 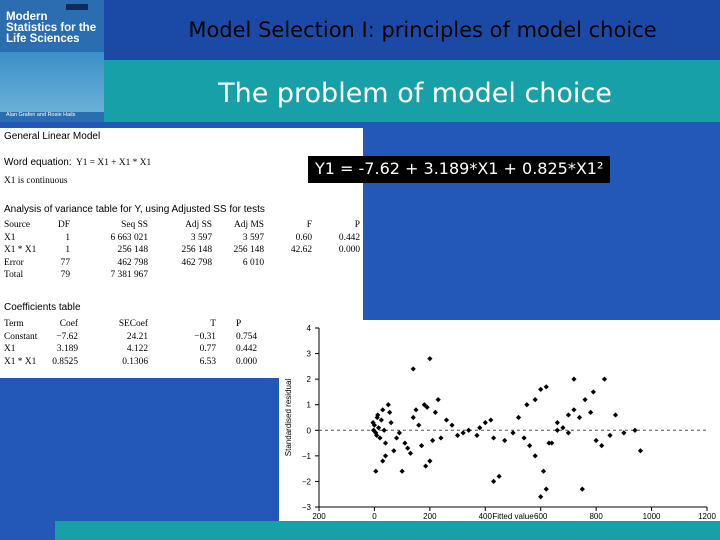 What do you see at coordinates (65, 262) in the screenshot?
I see `anova-cell: 77` at bounding box center [65, 262].